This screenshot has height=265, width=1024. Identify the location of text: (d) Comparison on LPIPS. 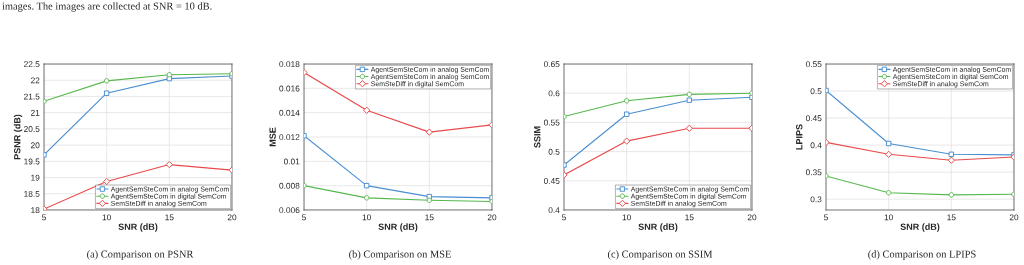
(922, 255).